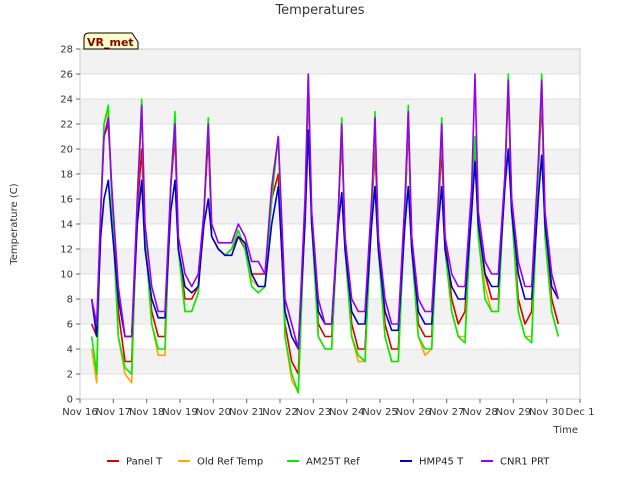 This screenshot has width=640, height=480. Describe the element at coordinates (379, 412) in the screenshot. I see `x-tick-label: Nov 25` at that location.